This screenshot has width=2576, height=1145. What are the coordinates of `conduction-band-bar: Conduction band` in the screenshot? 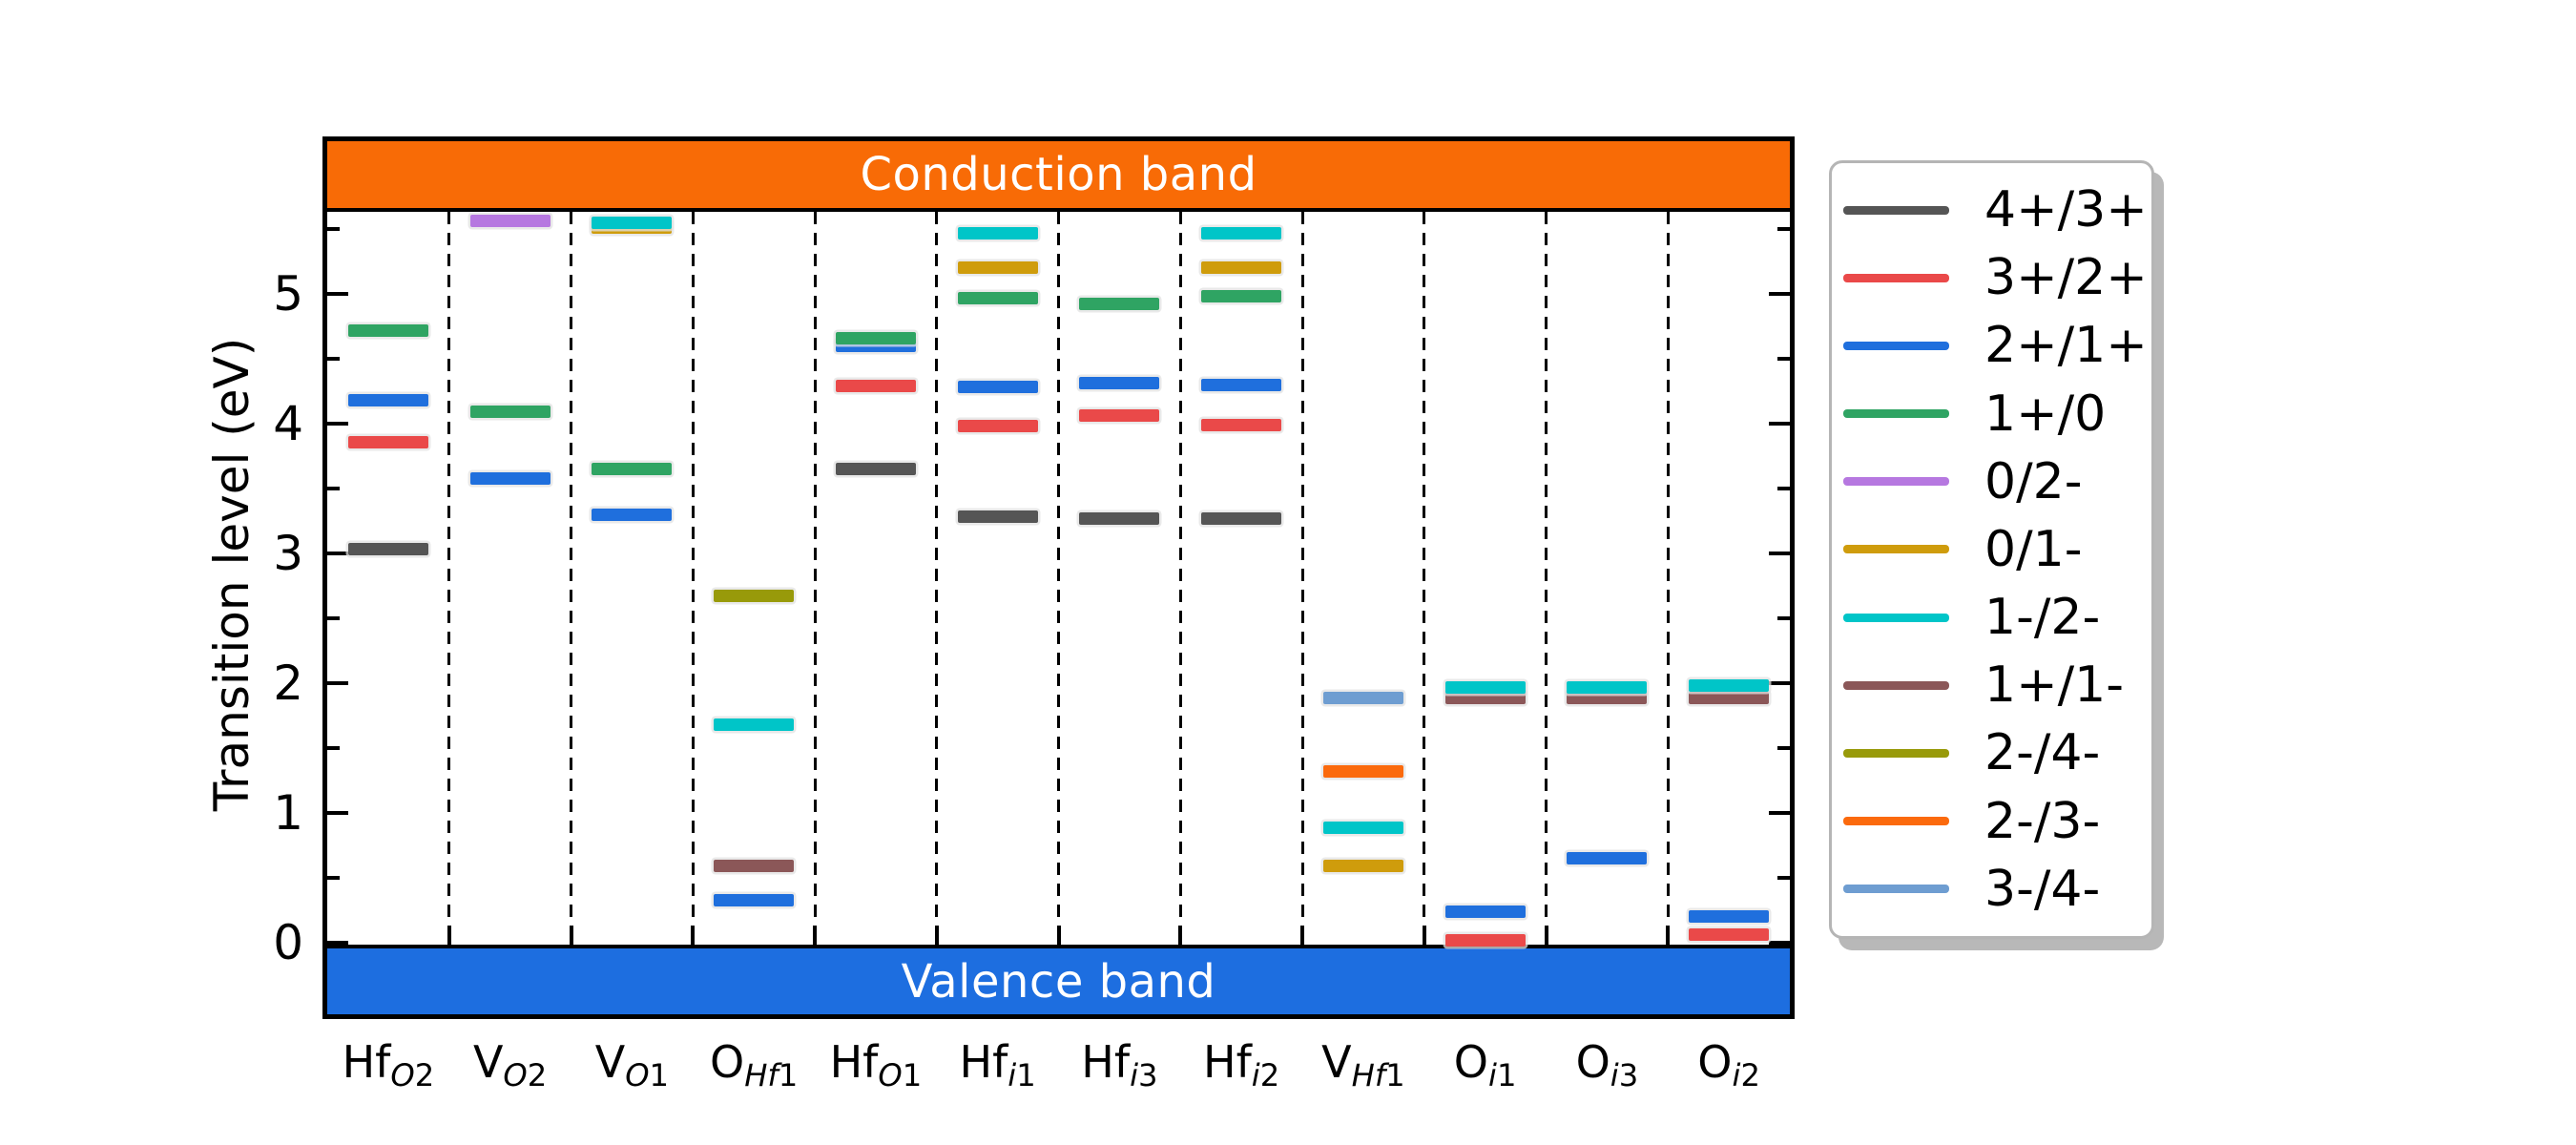 It's located at (1058, 177).